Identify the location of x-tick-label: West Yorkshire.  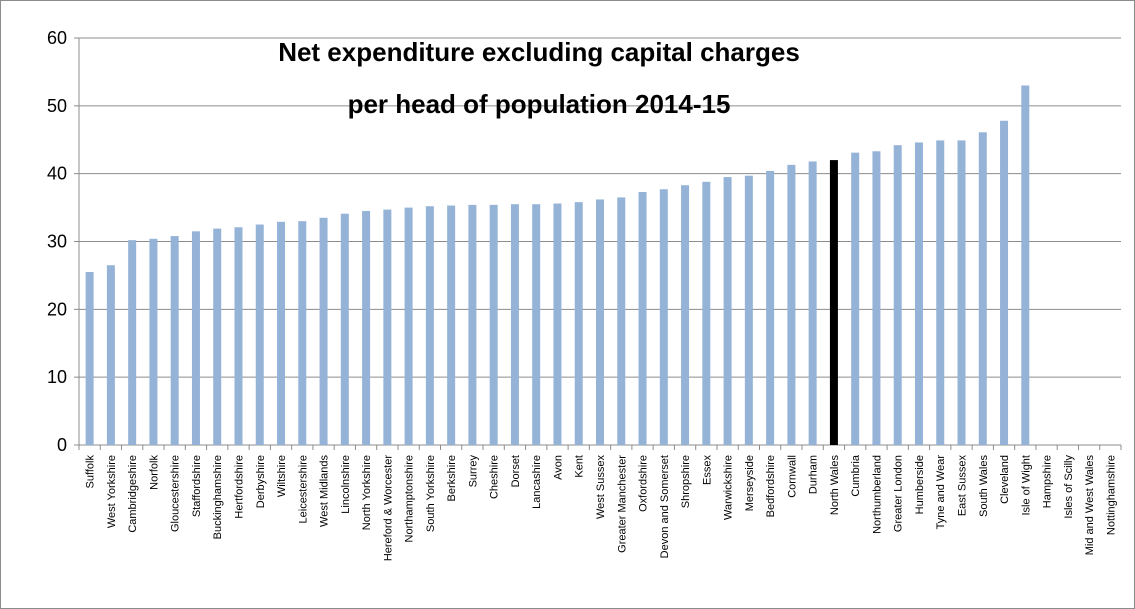
(112, 491).